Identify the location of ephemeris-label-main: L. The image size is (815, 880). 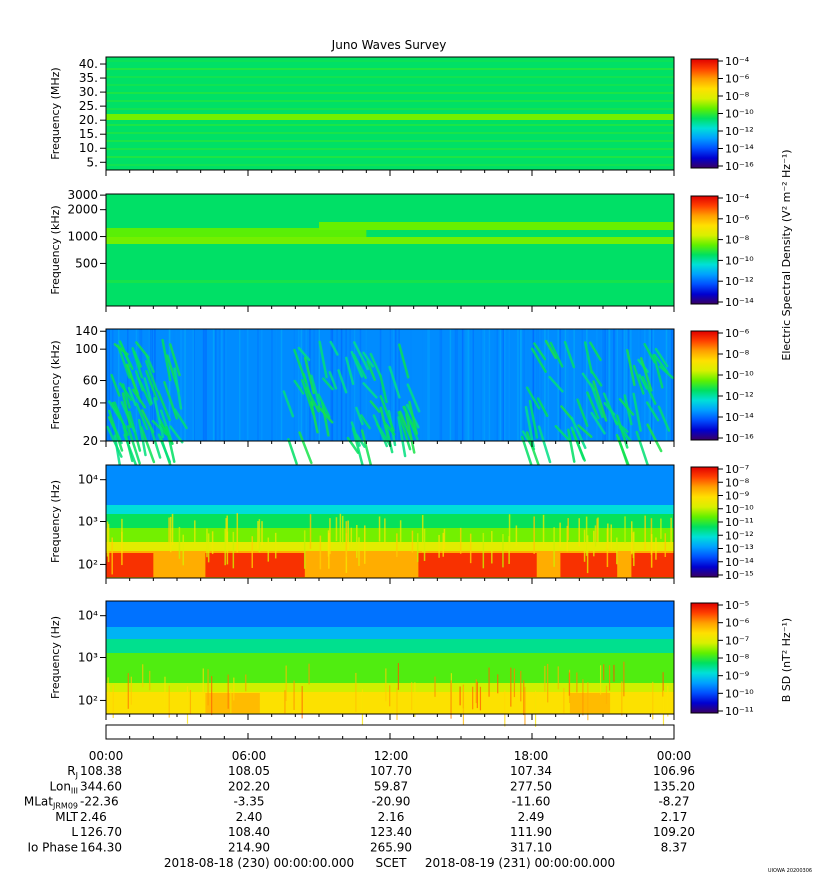
(74, 832).